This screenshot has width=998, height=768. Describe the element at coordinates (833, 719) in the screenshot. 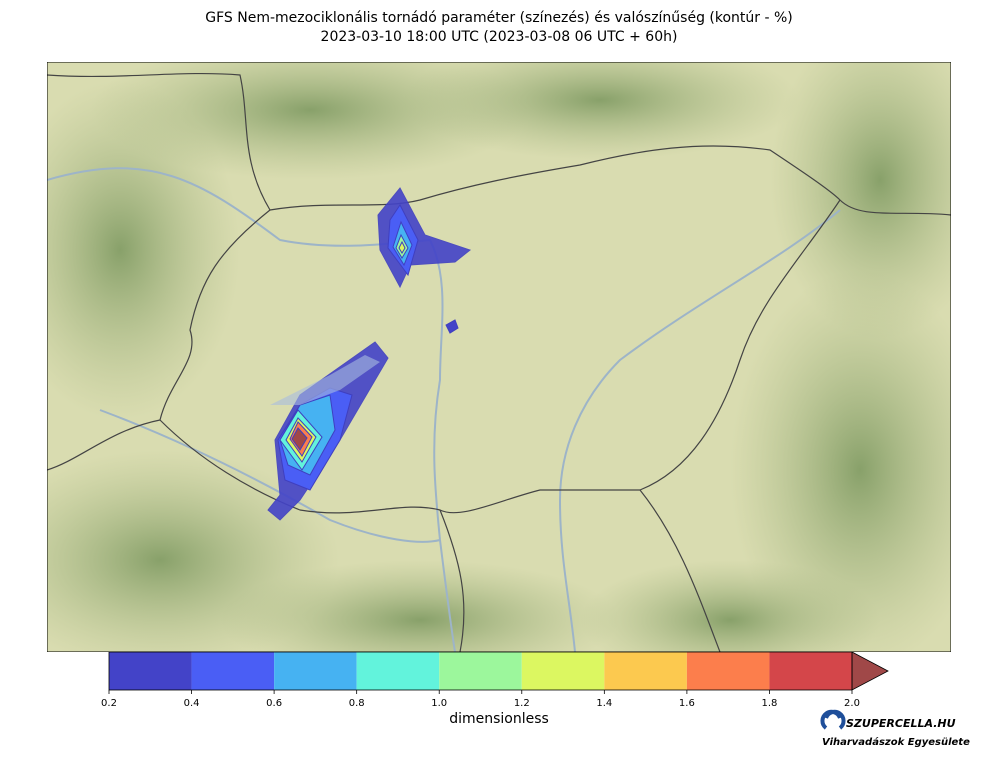

I see `logo-icon` at that location.